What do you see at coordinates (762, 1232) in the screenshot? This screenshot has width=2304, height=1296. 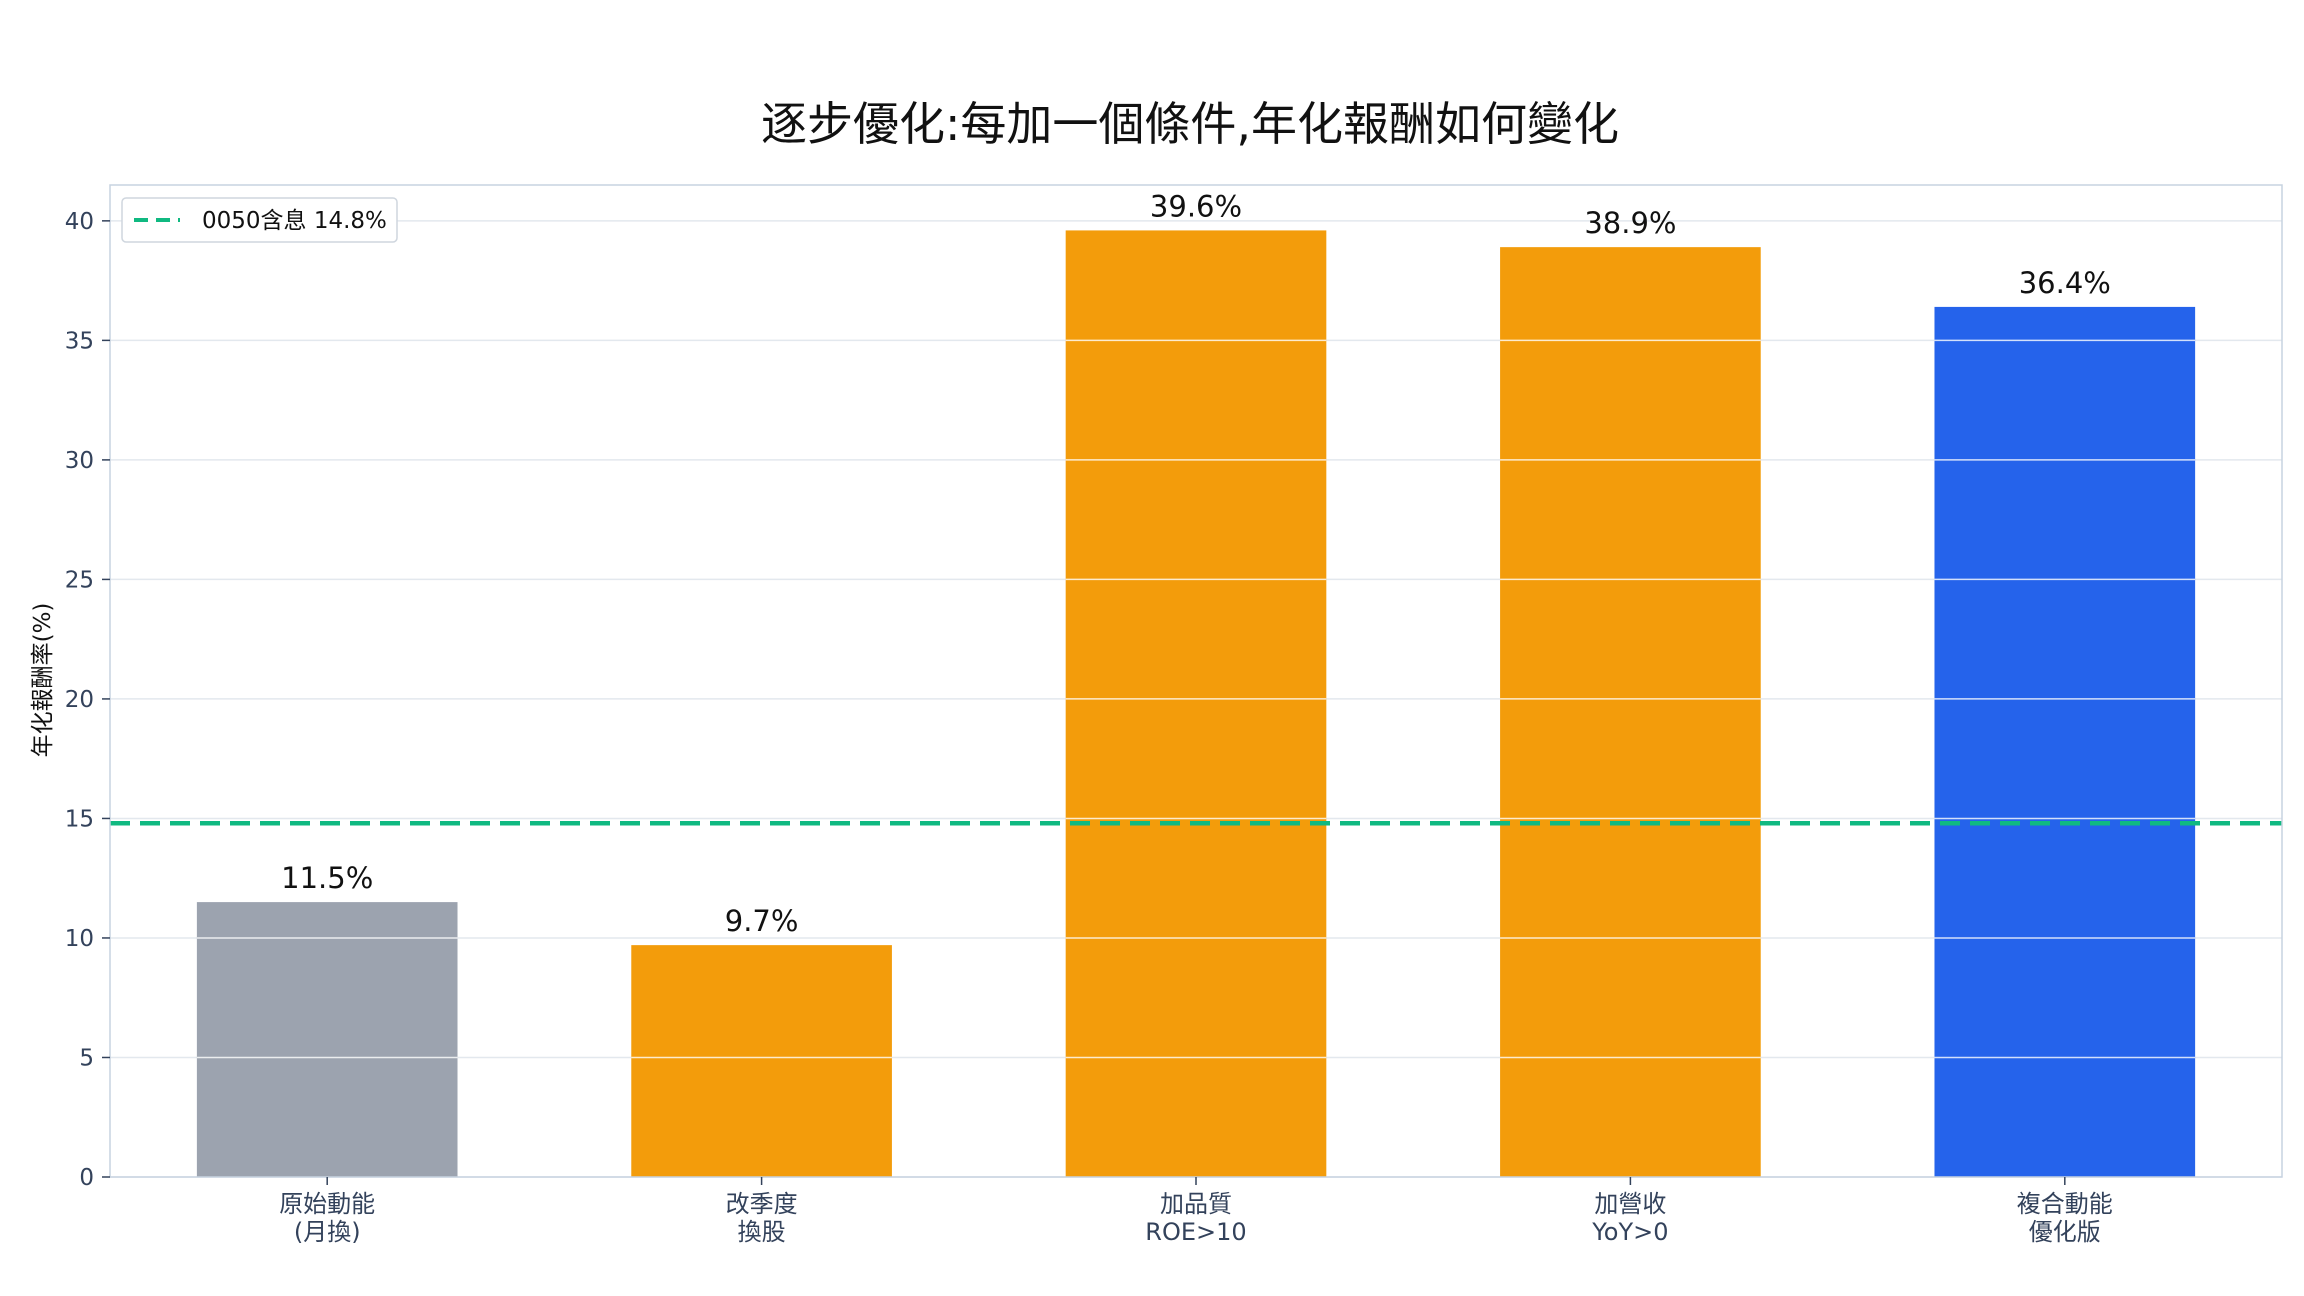 I see `x-tick-label-line2: 換股` at bounding box center [762, 1232].